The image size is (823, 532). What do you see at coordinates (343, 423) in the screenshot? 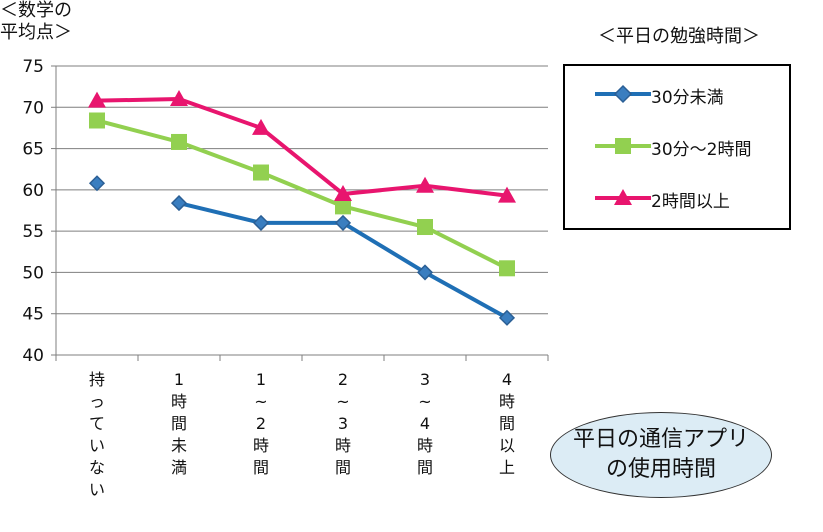
I see `x-tick-label-3-2: 3` at bounding box center [343, 423].